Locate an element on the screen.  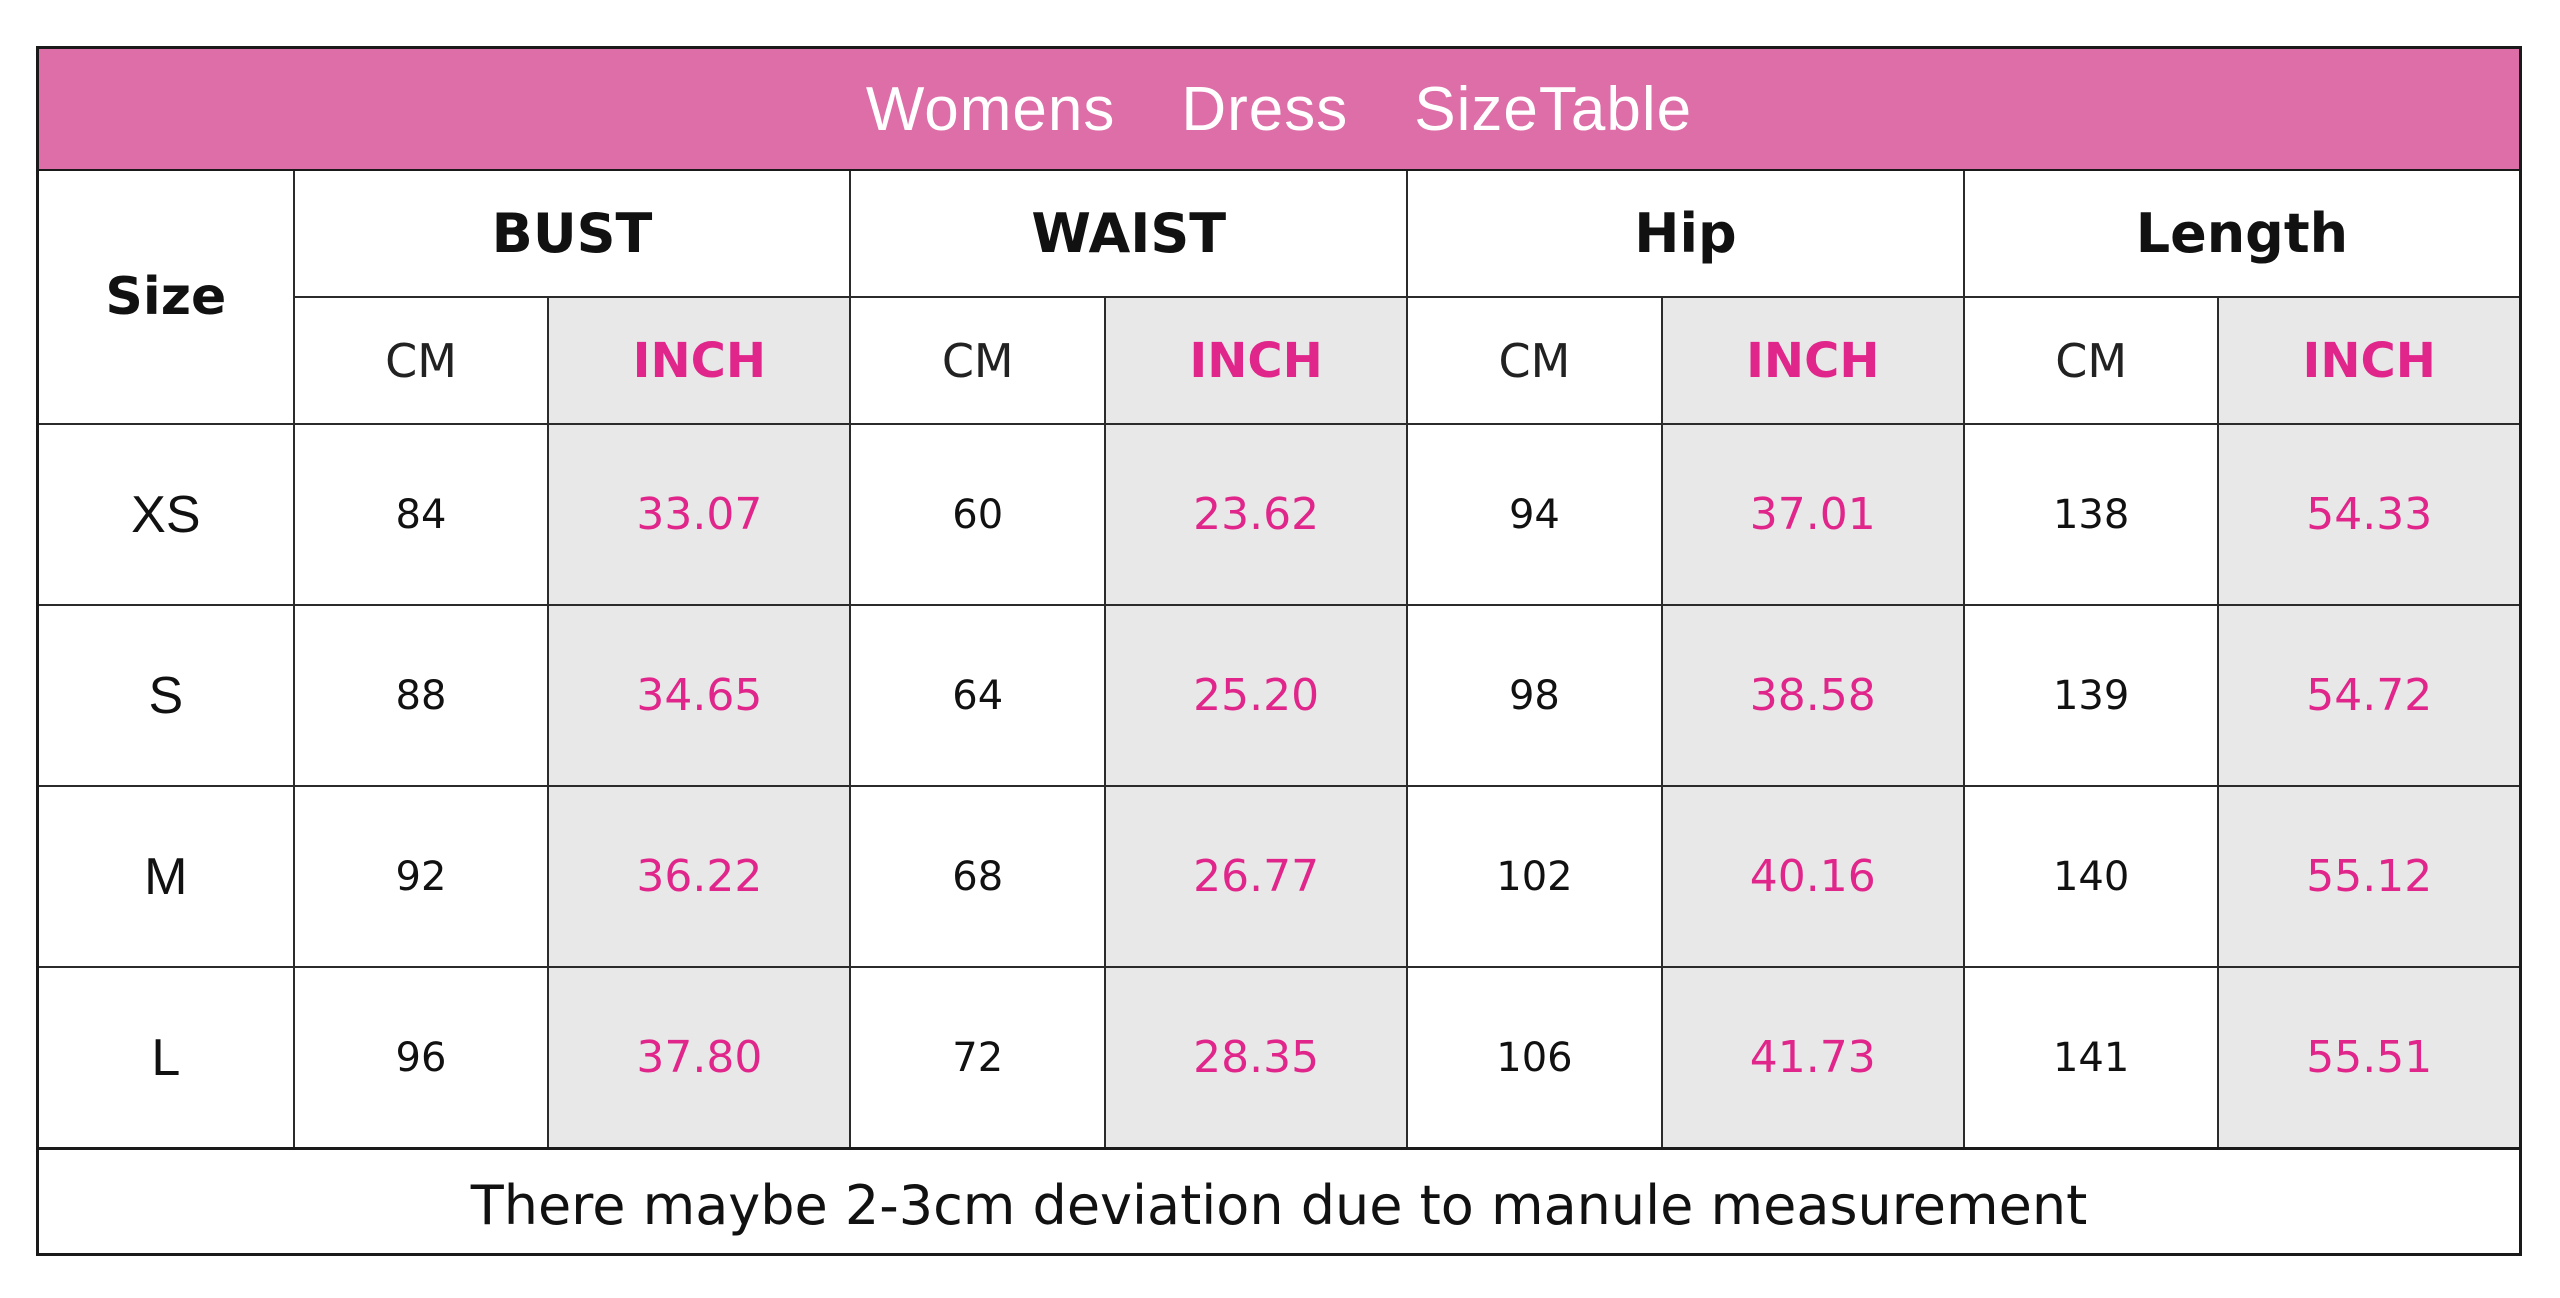
bust-inch-cell: 34.65 is located at coordinates (699, 695).